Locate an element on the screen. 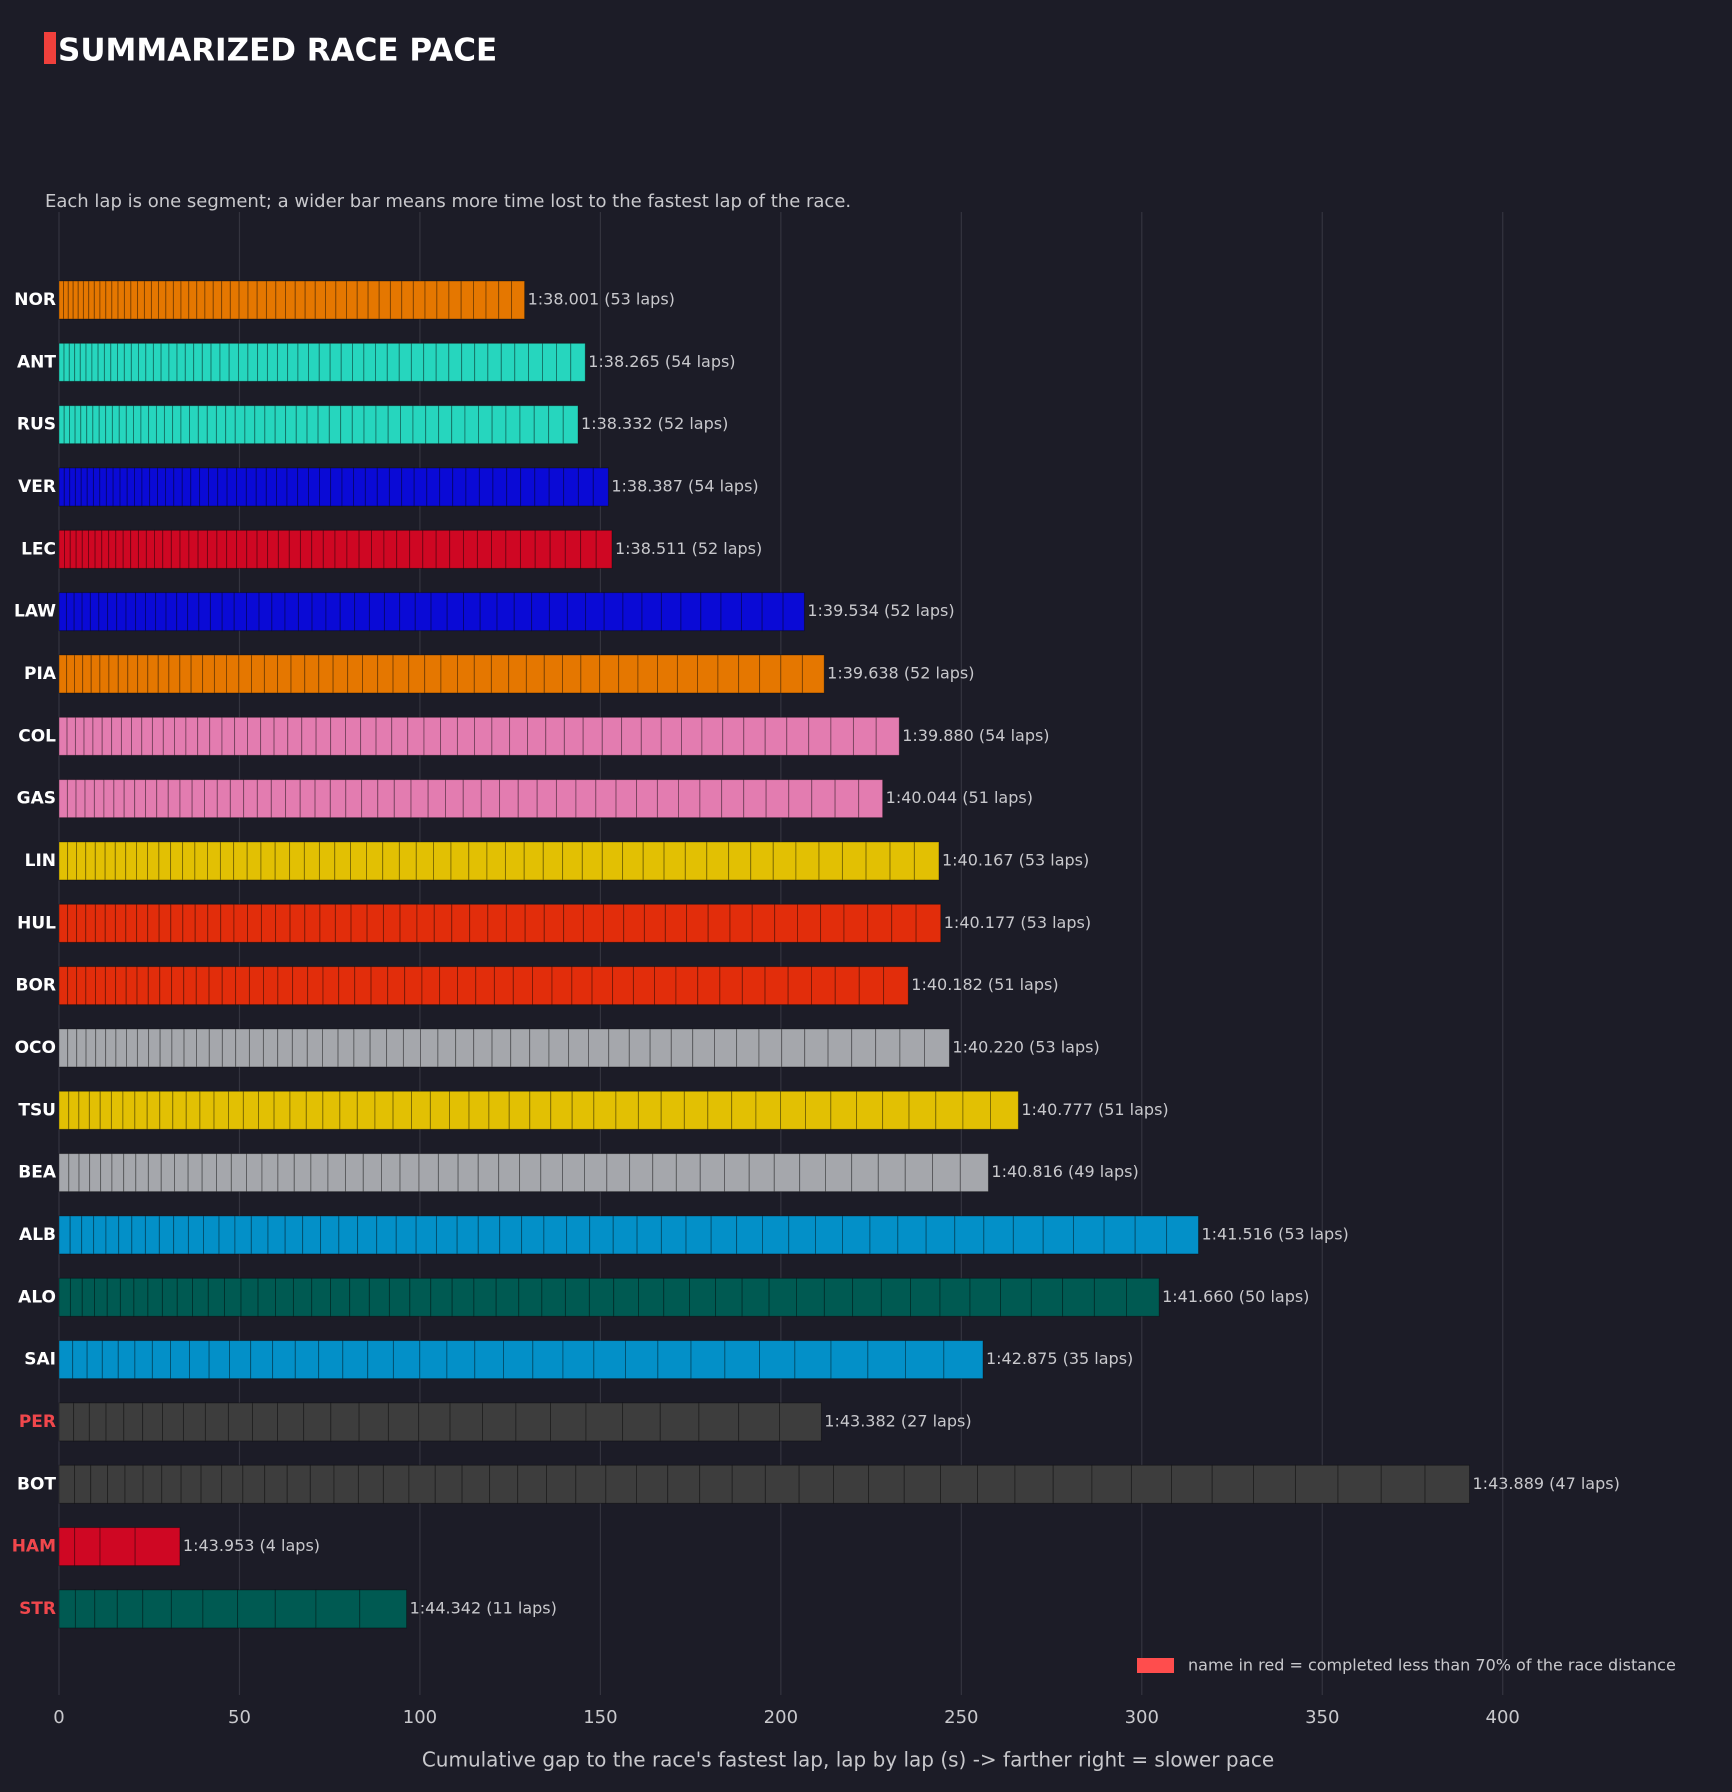 This screenshot has height=1792, width=1732. value-label-per: 1:43.382 (27 laps) is located at coordinates (897, 1420).